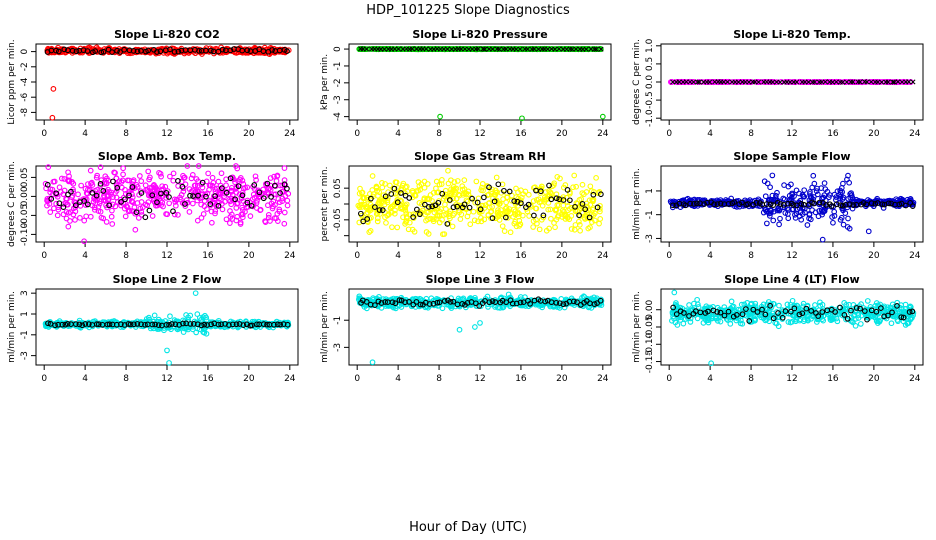  I want to click on y-tick-label: -1, so click(338, 65).